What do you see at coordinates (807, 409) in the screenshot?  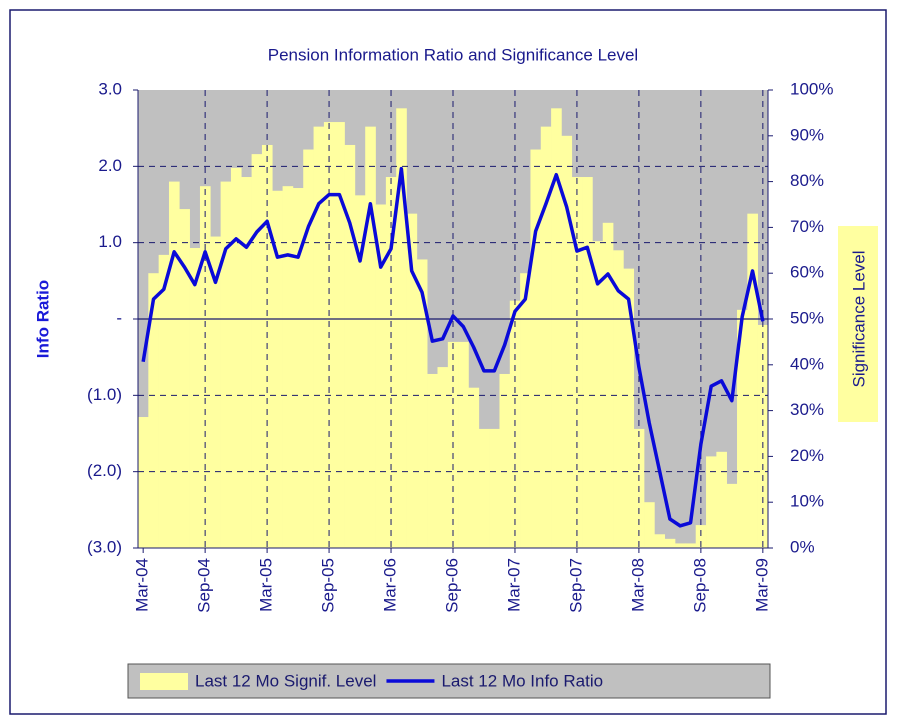 I see `y2-tick-label: 30%` at bounding box center [807, 409].